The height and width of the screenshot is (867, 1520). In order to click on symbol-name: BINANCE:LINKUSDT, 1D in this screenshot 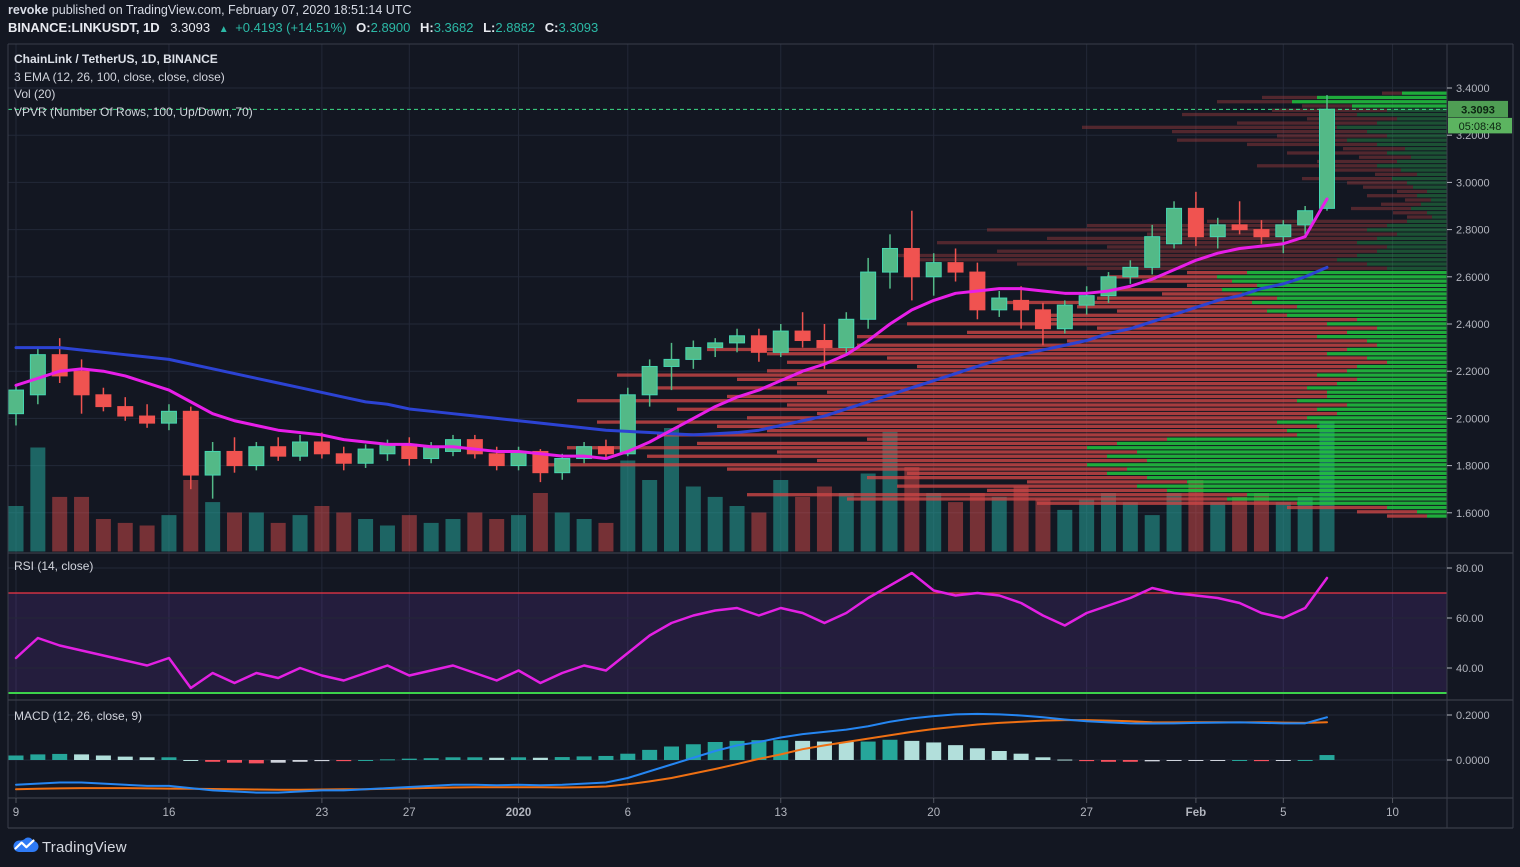, I will do `click(84, 27)`.